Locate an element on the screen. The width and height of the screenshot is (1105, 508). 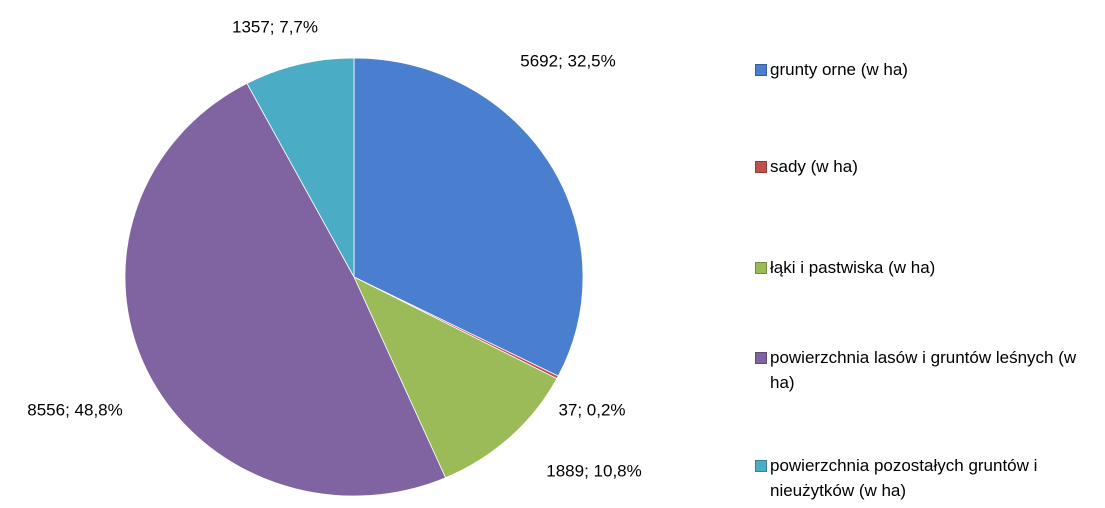
legend-item: sady (w ha) is located at coordinates (927, 166).